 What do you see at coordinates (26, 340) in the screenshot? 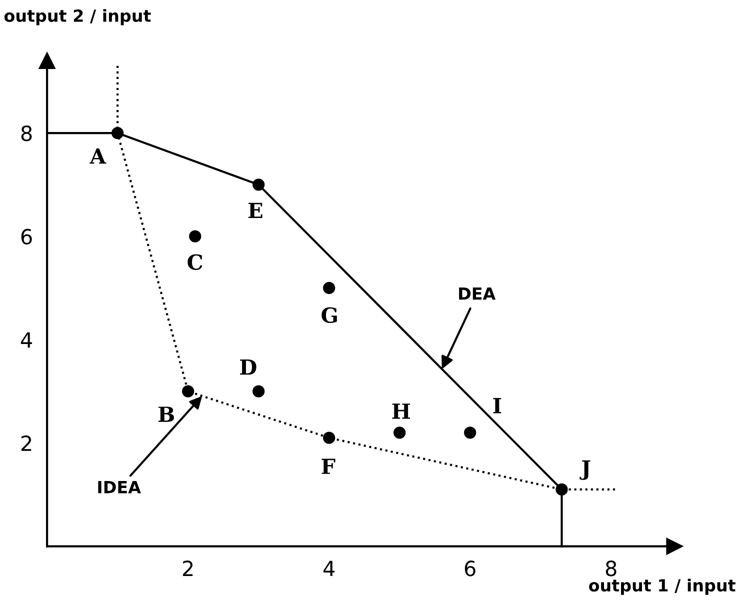
I see `y-tick-label: 4` at bounding box center [26, 340].